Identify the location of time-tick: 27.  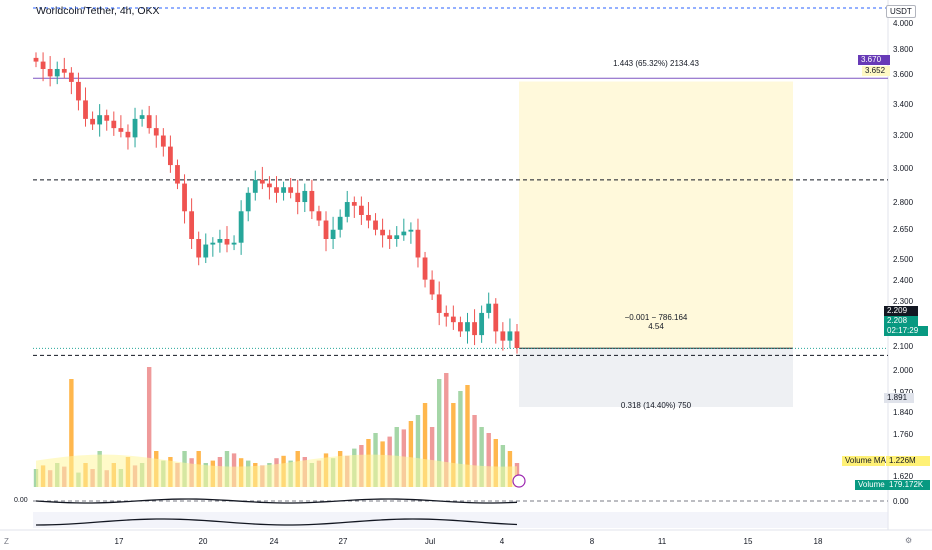
(343, 541).